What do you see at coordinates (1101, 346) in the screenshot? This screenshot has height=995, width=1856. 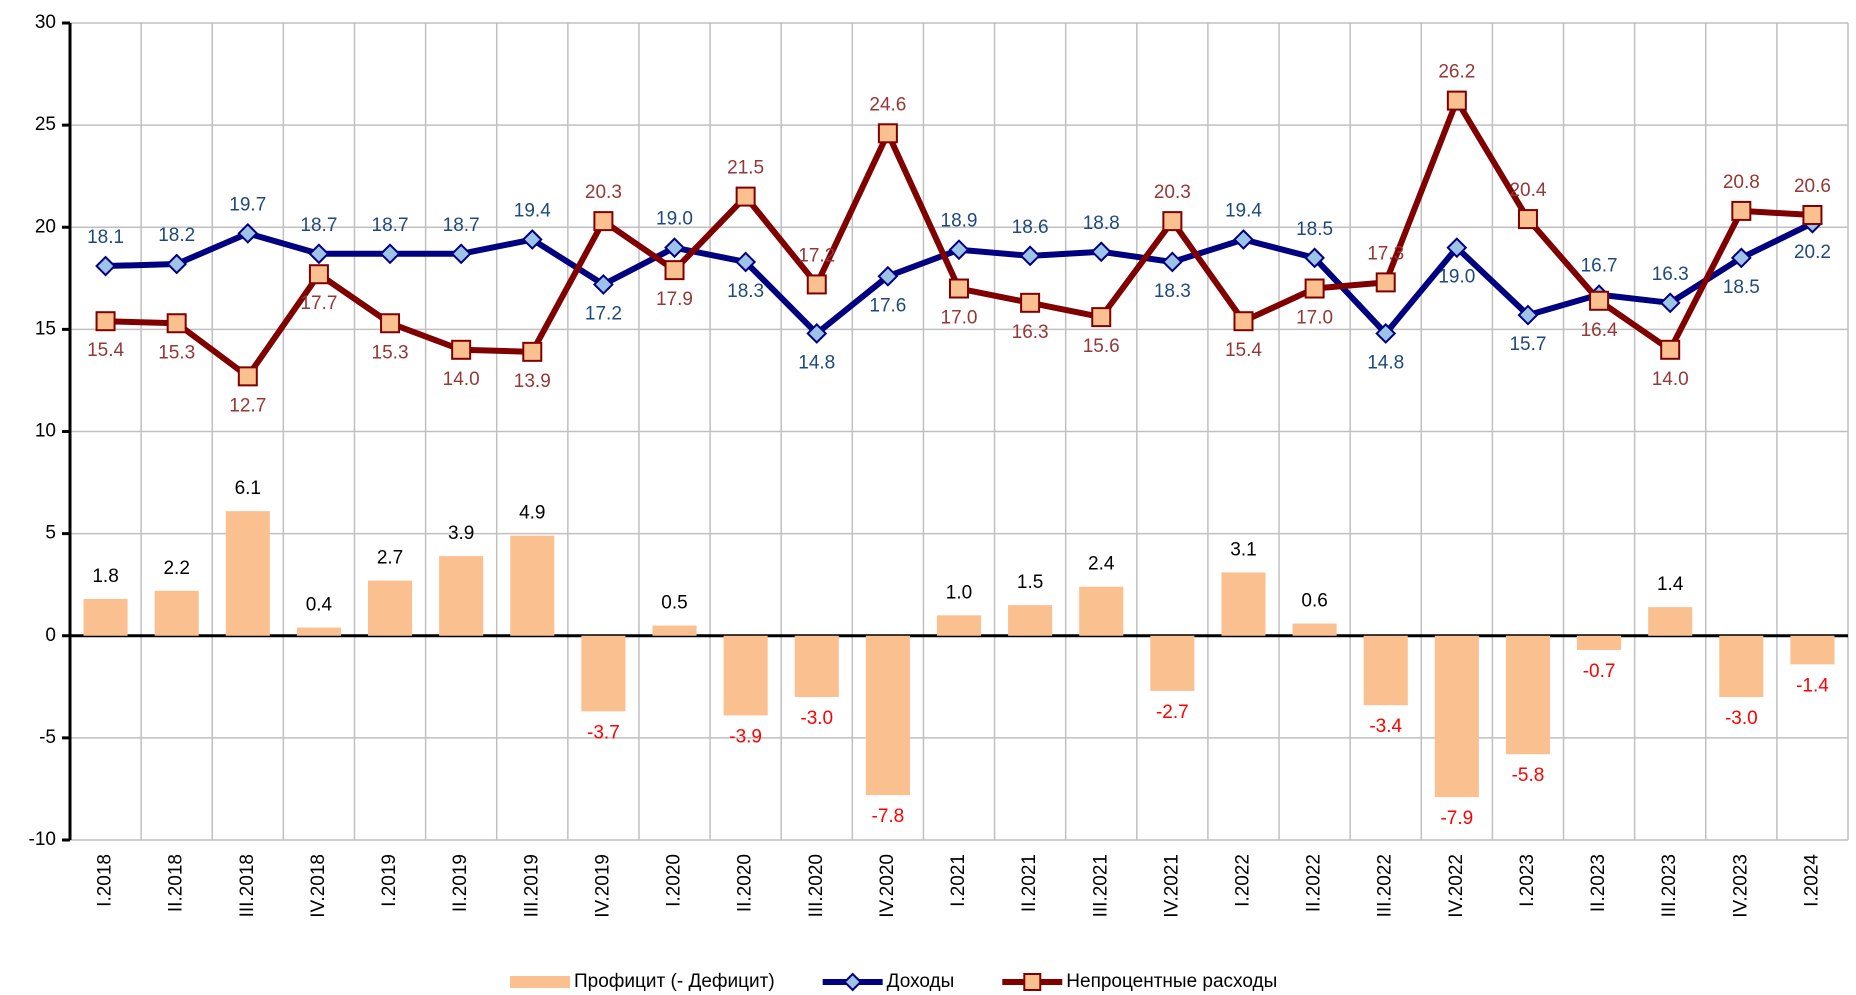 I see `line-value-label: 15.6` at bounding box center [1101, 346].